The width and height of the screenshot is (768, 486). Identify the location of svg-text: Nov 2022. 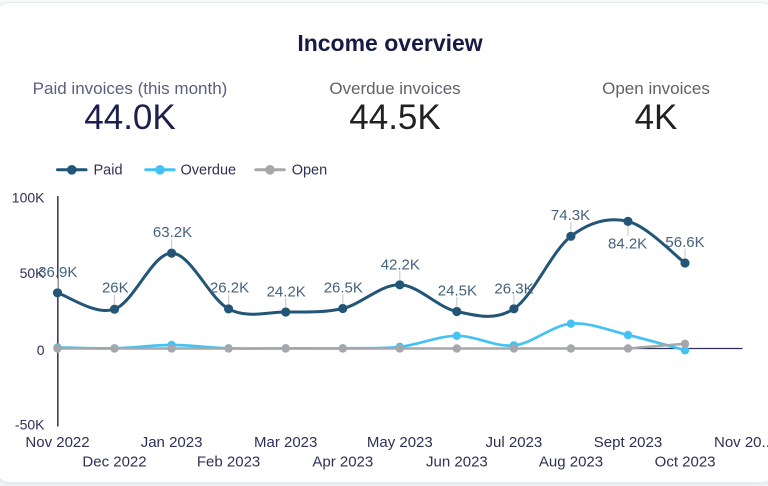
(57, 442).